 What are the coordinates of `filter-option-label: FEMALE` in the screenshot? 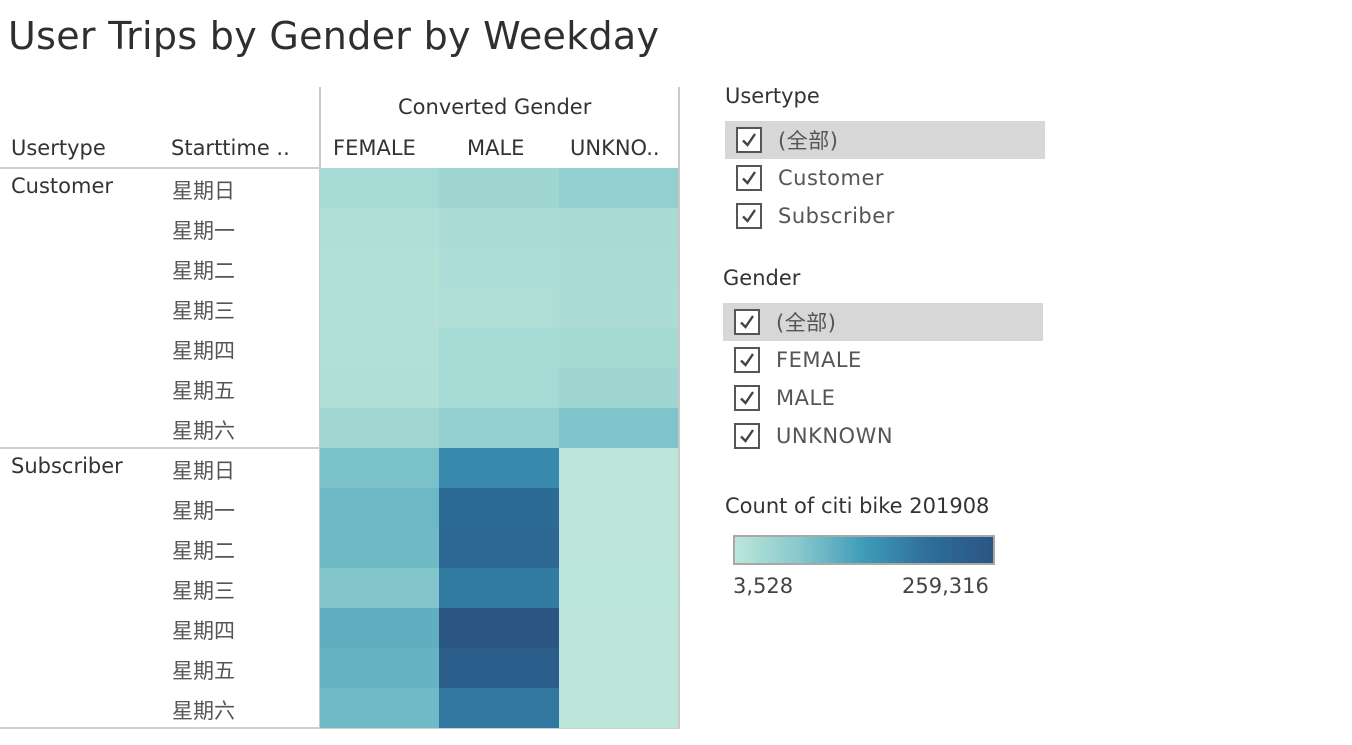 It's located at (819, 360).